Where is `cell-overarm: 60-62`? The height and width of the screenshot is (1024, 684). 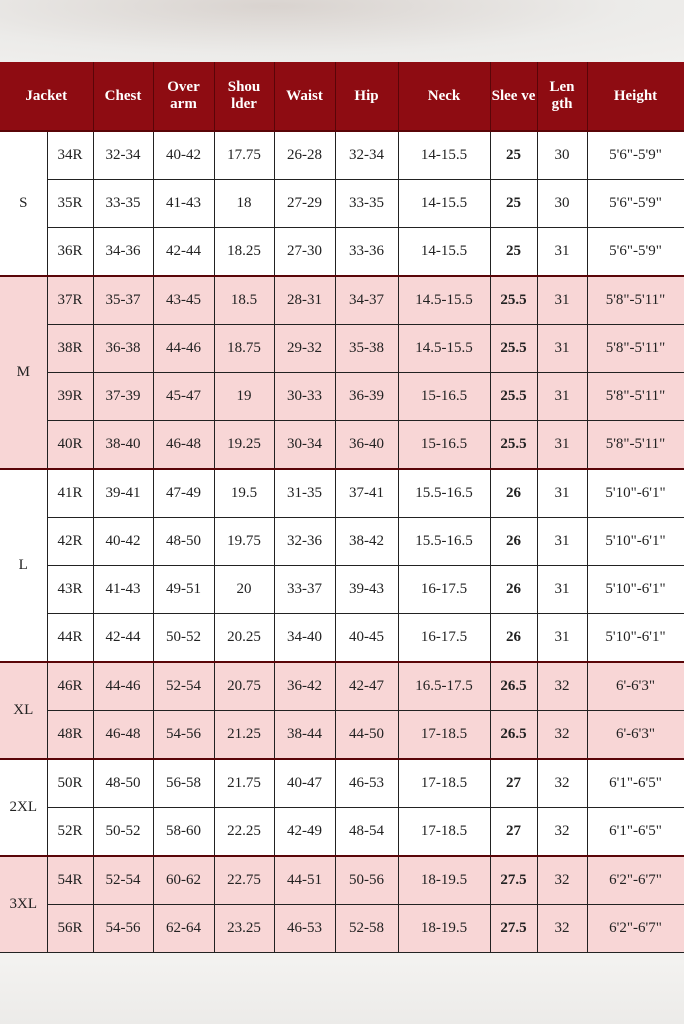 cell-overarm: 60-62 is located at coordinates (183, 880).